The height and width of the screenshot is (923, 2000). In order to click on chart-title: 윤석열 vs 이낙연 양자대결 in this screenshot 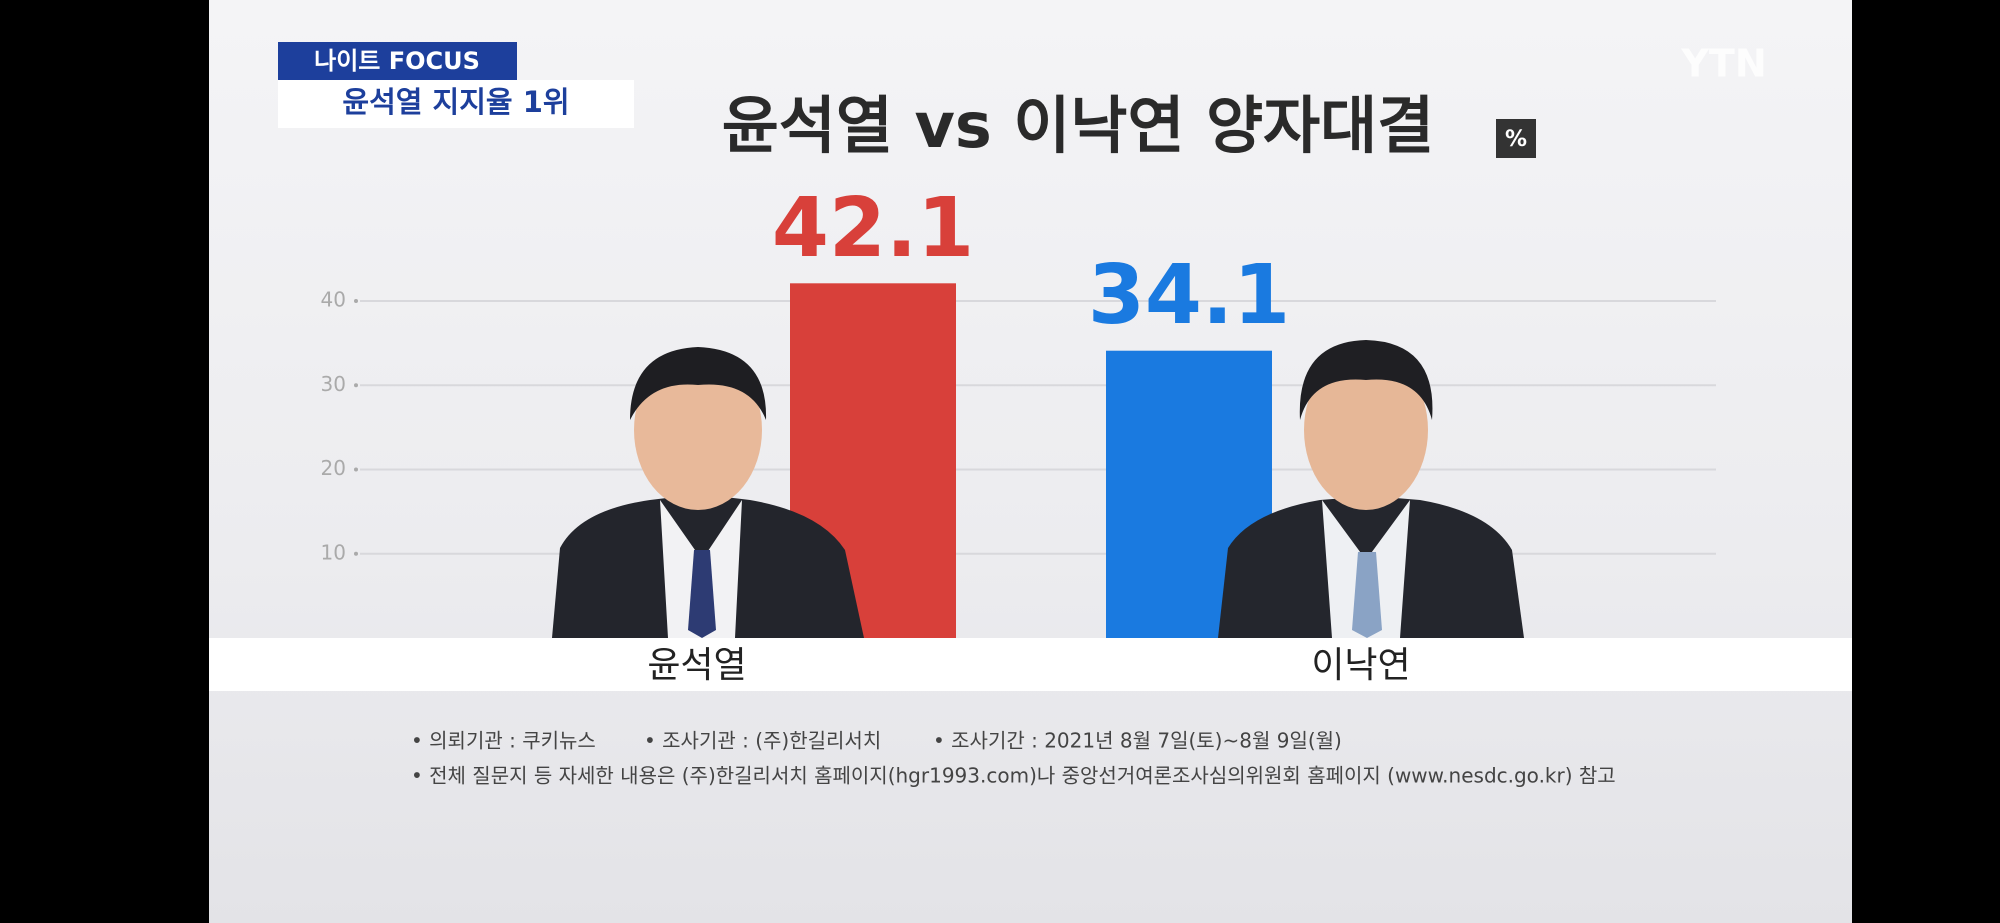, I will do `click(1078, 125)`.